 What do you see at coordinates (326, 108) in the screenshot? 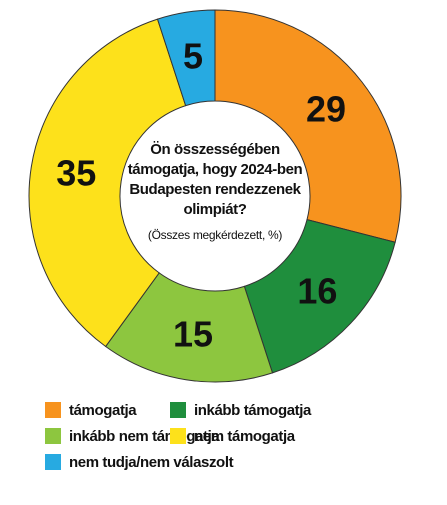
I see `data-label: 29` at bounding box center [326, 108].